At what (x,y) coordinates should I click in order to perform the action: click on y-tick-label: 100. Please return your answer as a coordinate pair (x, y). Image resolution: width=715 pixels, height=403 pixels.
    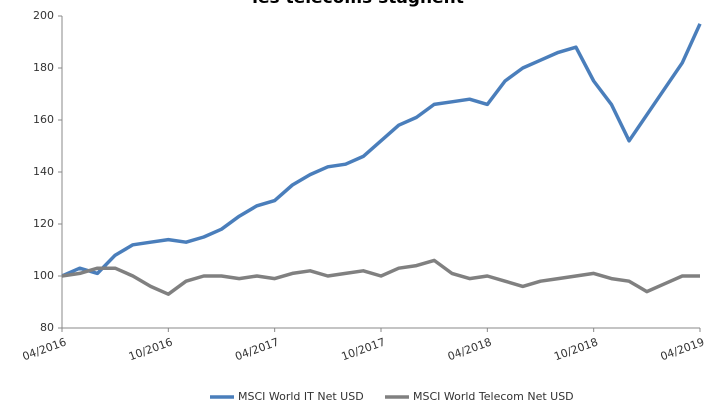
    Looking at the image, I should click on (43, 275).